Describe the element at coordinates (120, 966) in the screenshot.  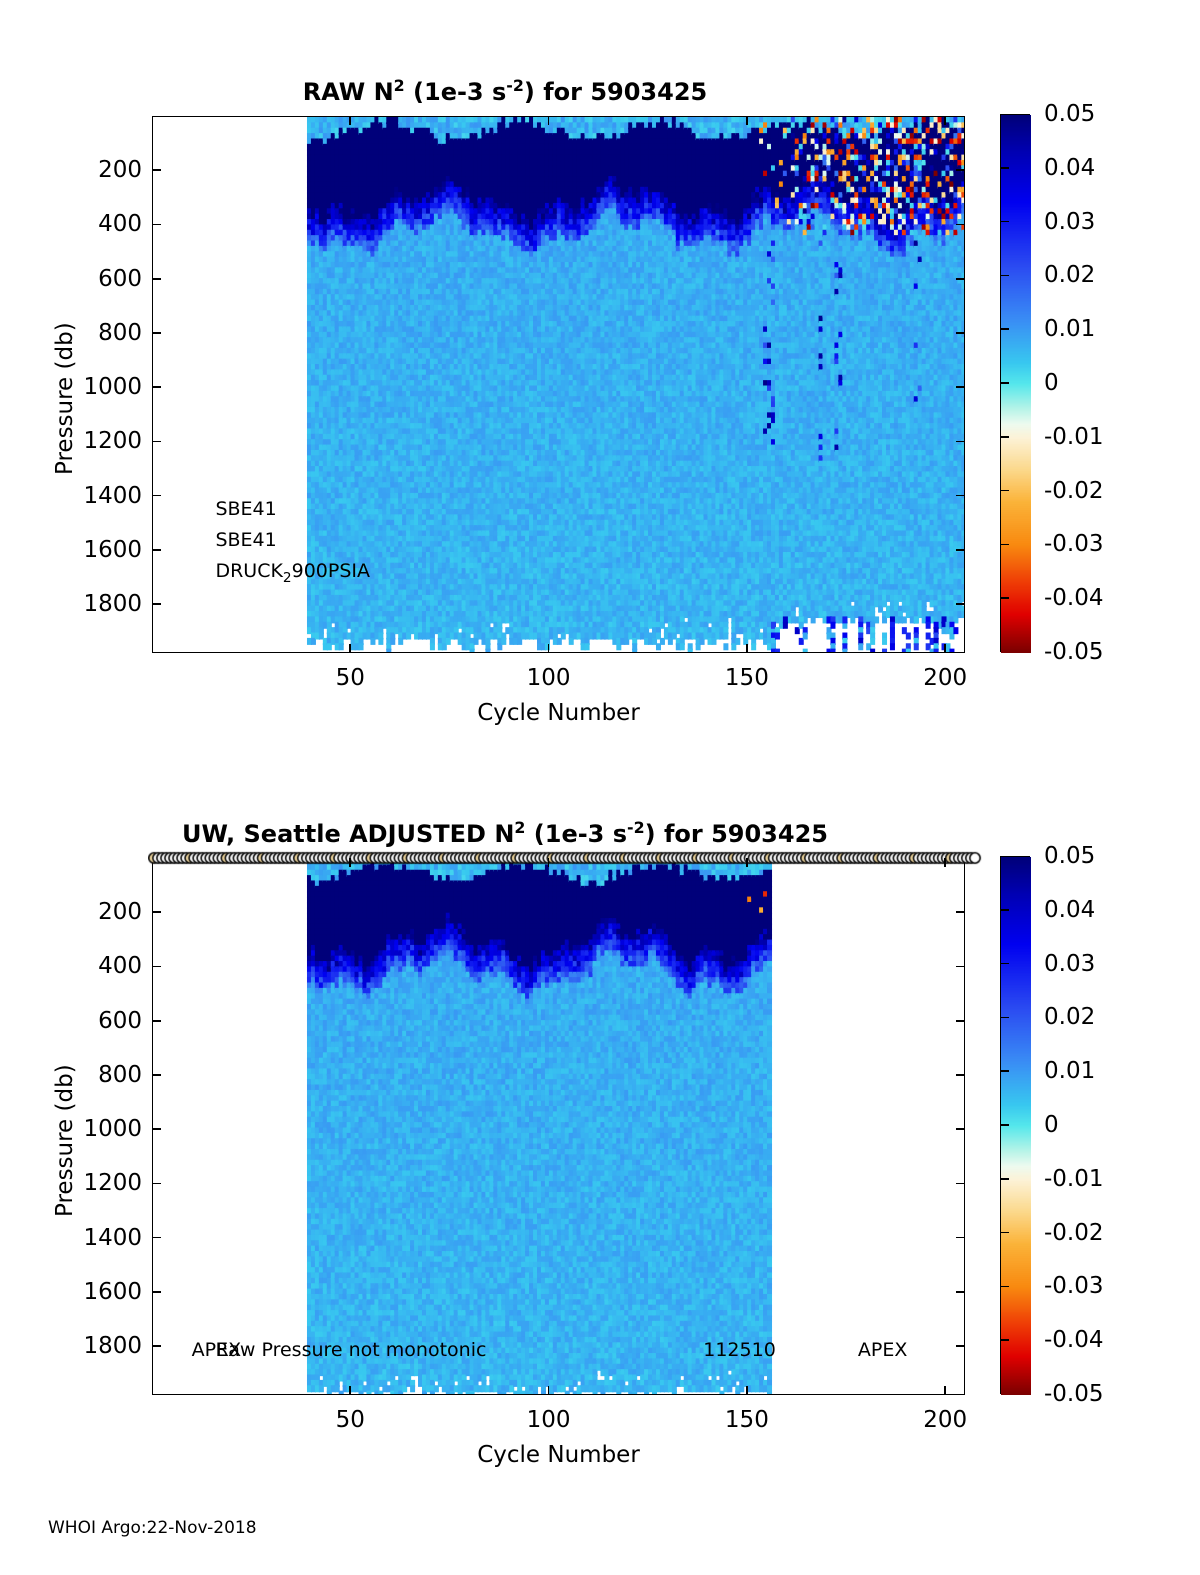
I see `ytick-label-adjusted-400: 400` at that location.